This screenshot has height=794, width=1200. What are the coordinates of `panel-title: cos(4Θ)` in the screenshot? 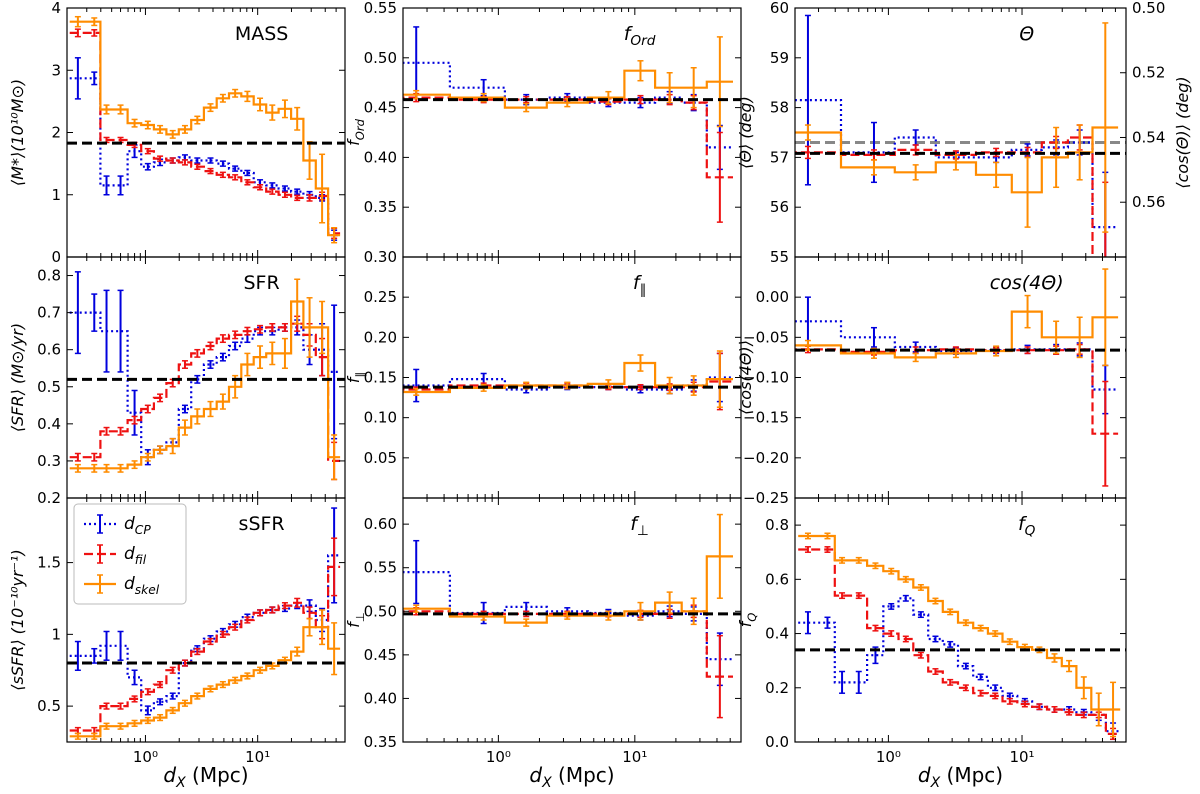 It's located at (1027, 283).